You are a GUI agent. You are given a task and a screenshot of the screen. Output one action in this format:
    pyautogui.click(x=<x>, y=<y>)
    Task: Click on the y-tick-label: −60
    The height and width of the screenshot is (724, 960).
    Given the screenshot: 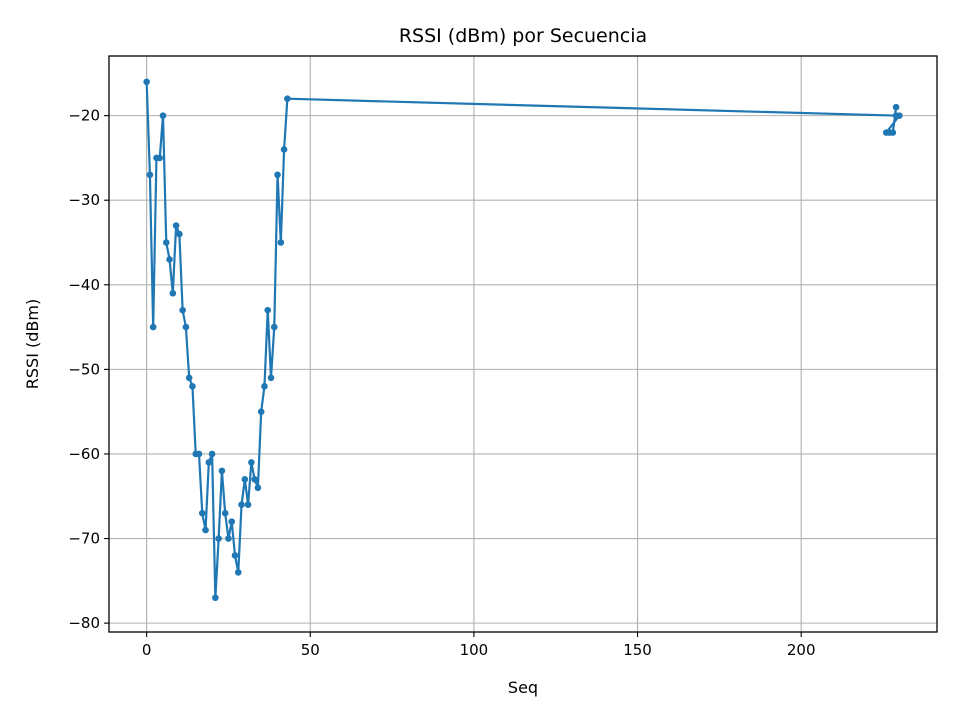 What is the action you would take?
    pyautogui.click(x=84, y=454)
    